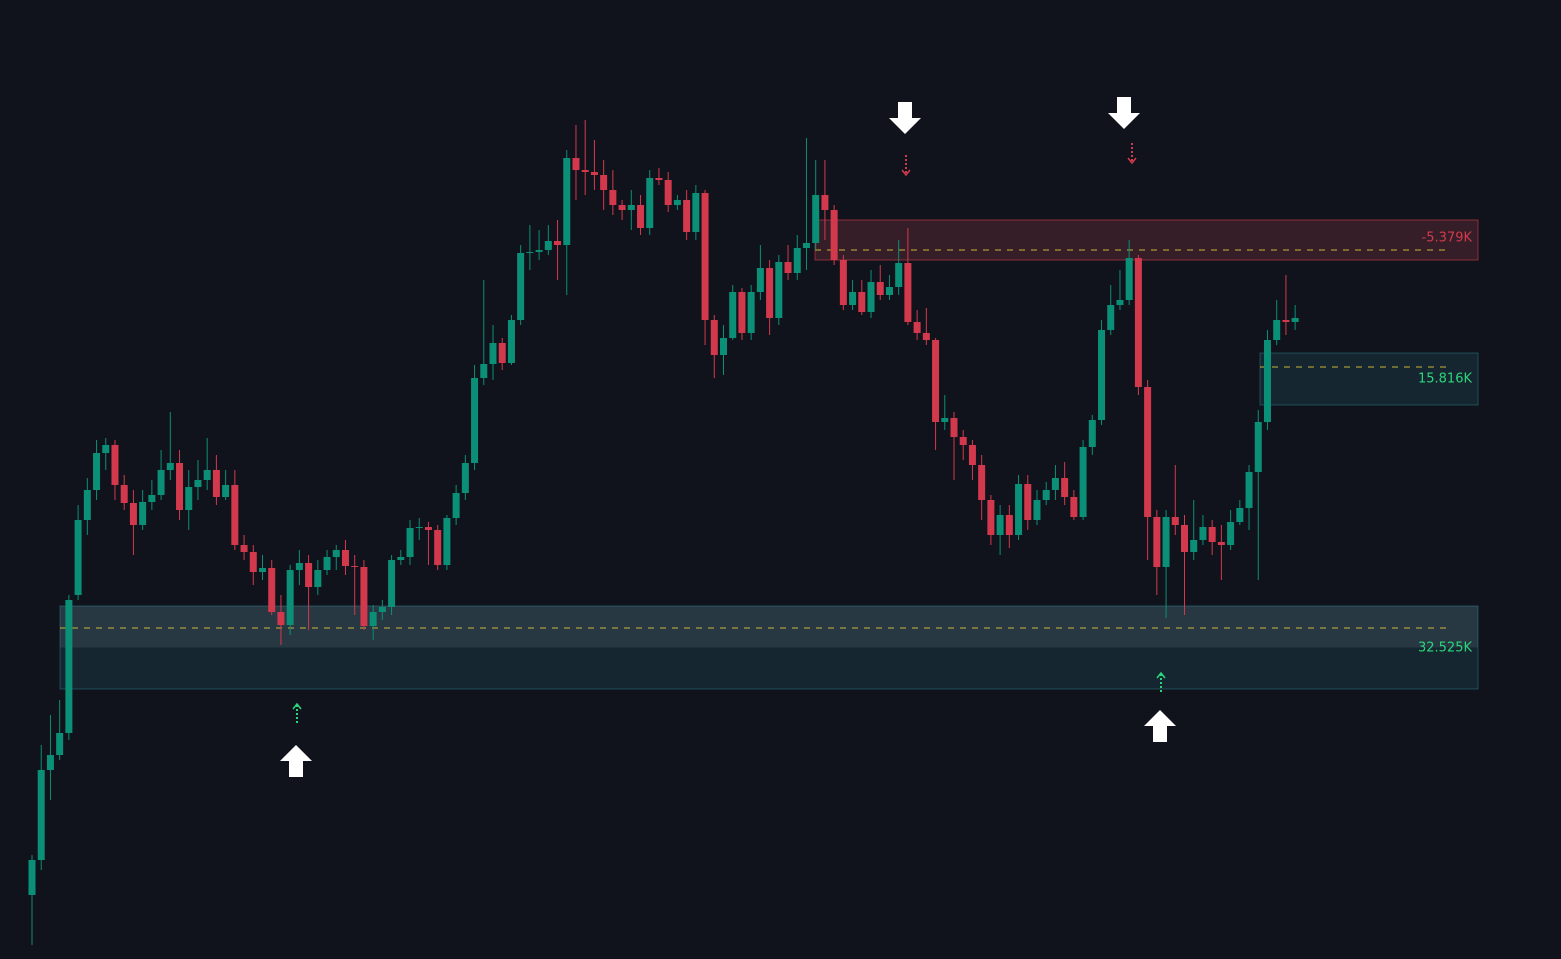  I want to click on zone-upper, so click(769, 627).